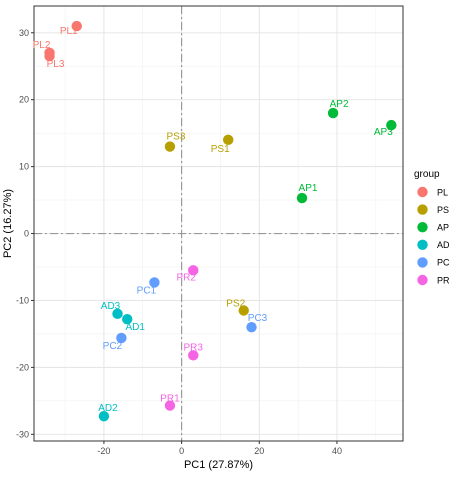 Image resolution: width=474 pixels, height=479 pixels. Describe the element at coordinates (135, 327) in the screenshot. I see `point-label-ad1: AD1` at that location.